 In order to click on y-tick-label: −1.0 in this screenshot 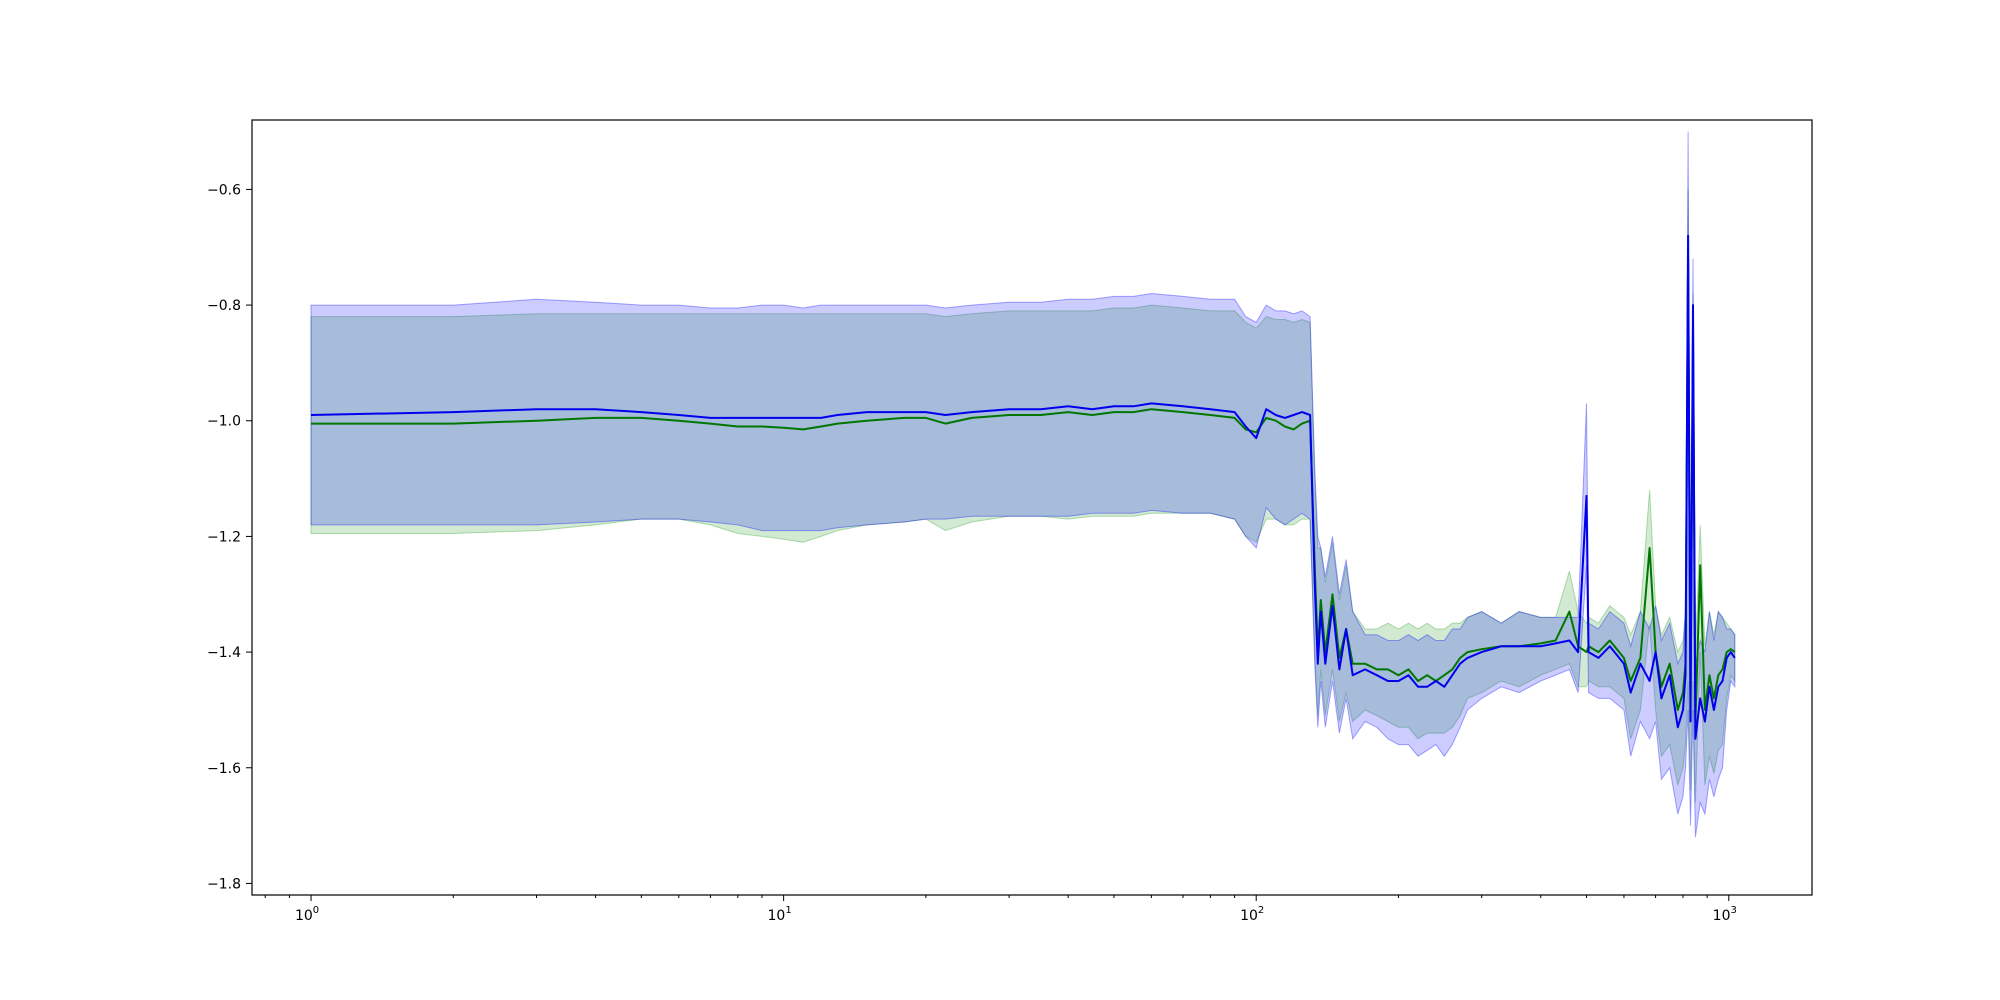, I will do `click(224, 422)`.